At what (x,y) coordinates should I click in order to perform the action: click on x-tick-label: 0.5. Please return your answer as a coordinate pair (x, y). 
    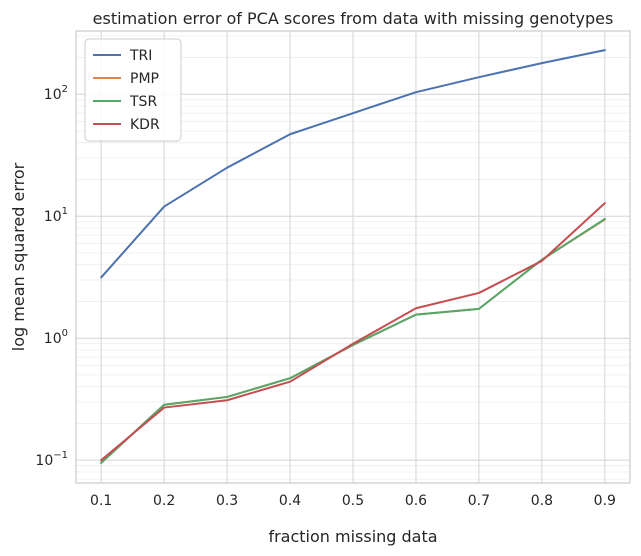
    Looking at the image, I should click on (353, 501).